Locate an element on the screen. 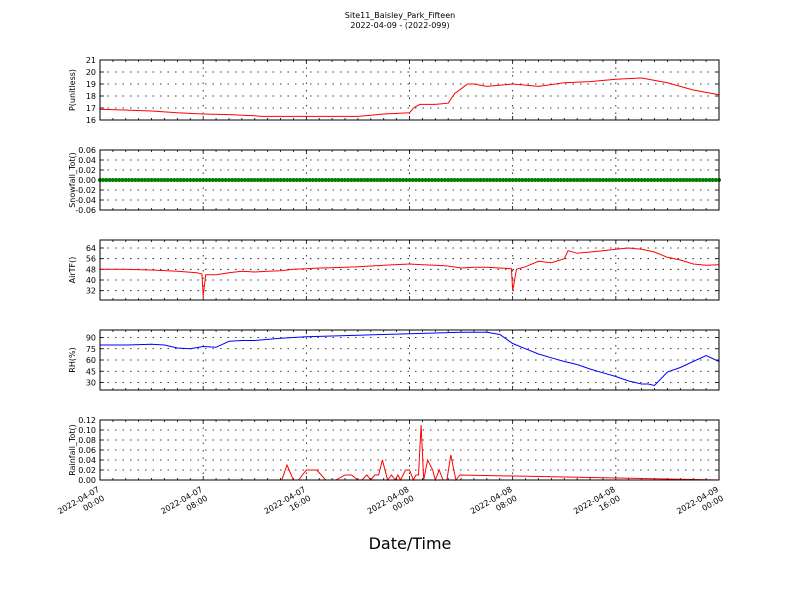 This screenshot has height=600, width=800. y-tick-label: 0.00 is located at coordinates (87, 180).